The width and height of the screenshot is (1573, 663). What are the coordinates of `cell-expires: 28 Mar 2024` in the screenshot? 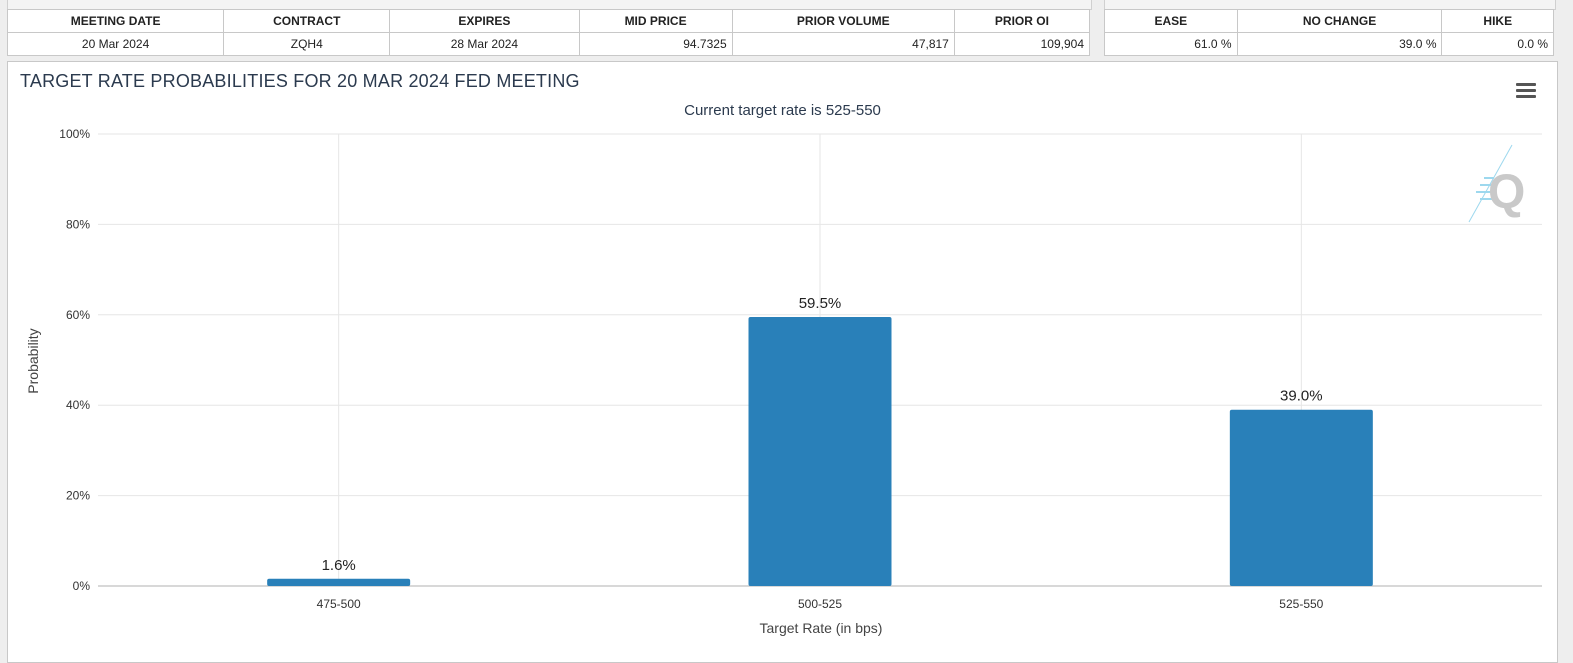 It's located at (484, 44).